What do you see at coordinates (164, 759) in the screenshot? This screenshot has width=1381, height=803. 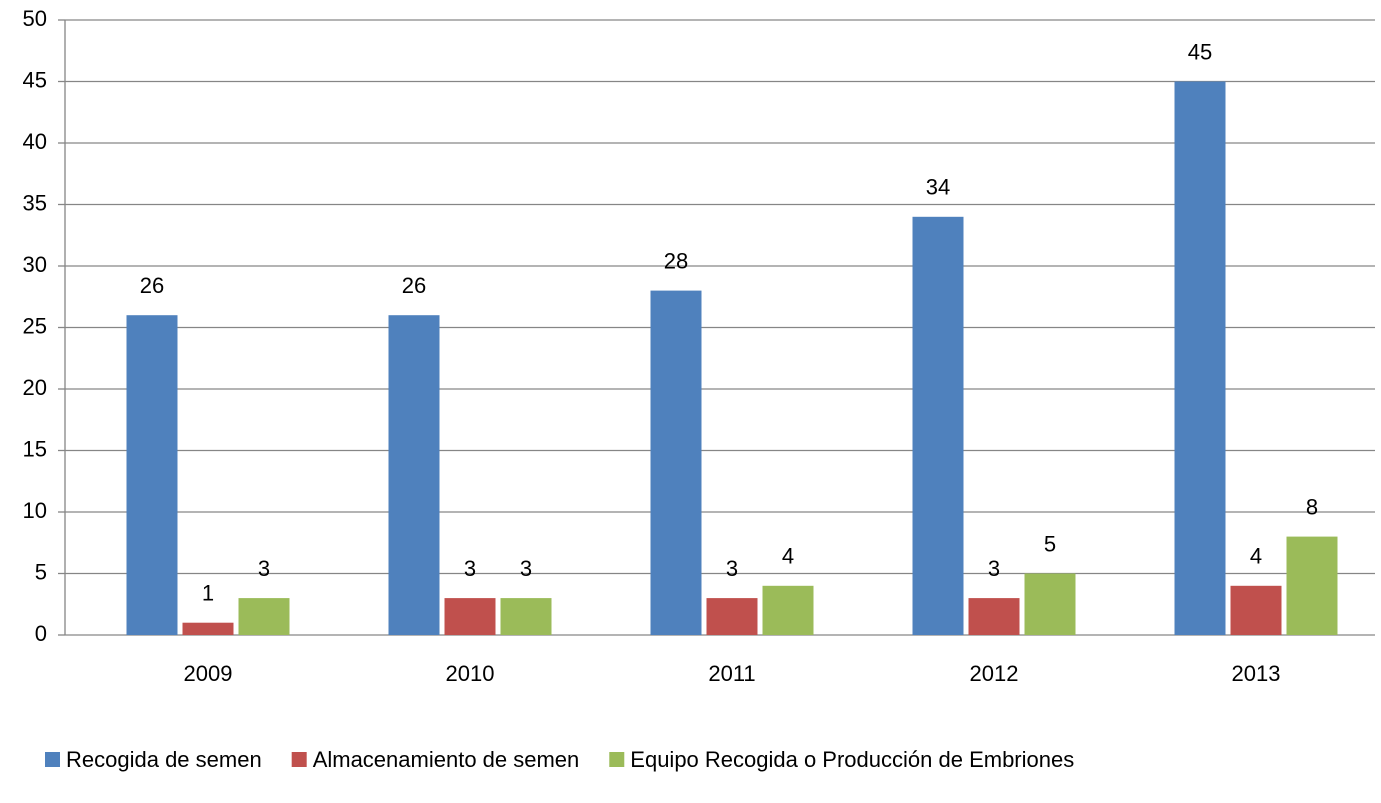 I see `legend-label: Recogida de semen` at bounding box center [164, 759].